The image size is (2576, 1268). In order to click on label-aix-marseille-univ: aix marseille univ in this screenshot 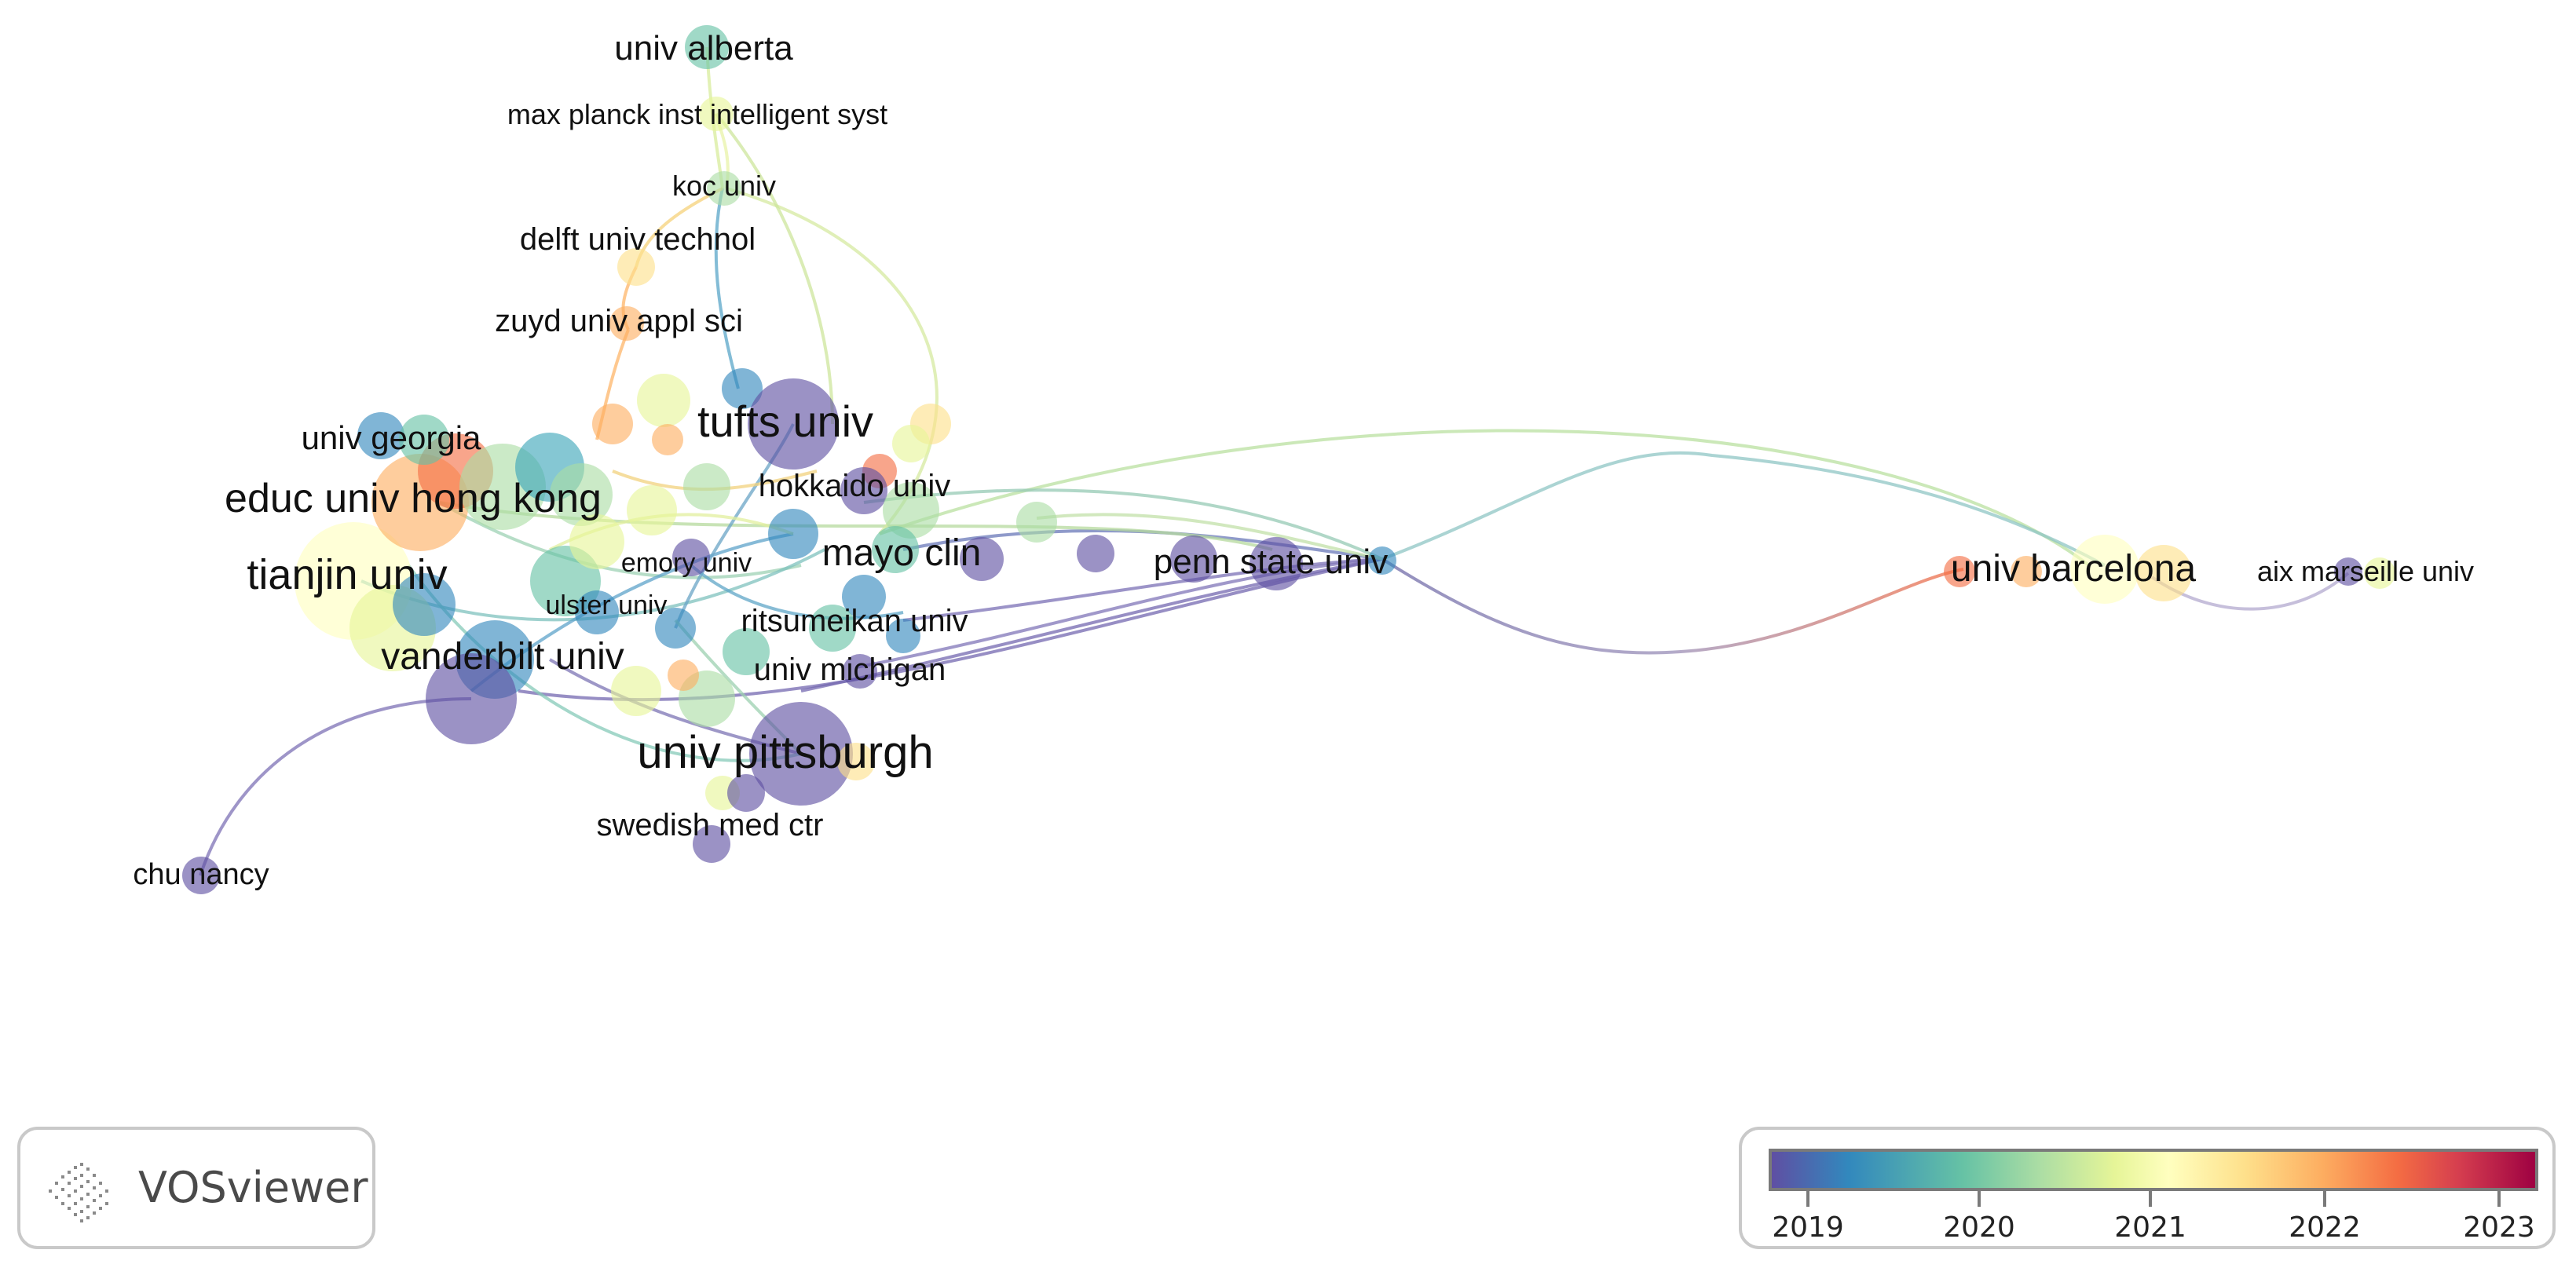, I will do `click(2365, 571)`.